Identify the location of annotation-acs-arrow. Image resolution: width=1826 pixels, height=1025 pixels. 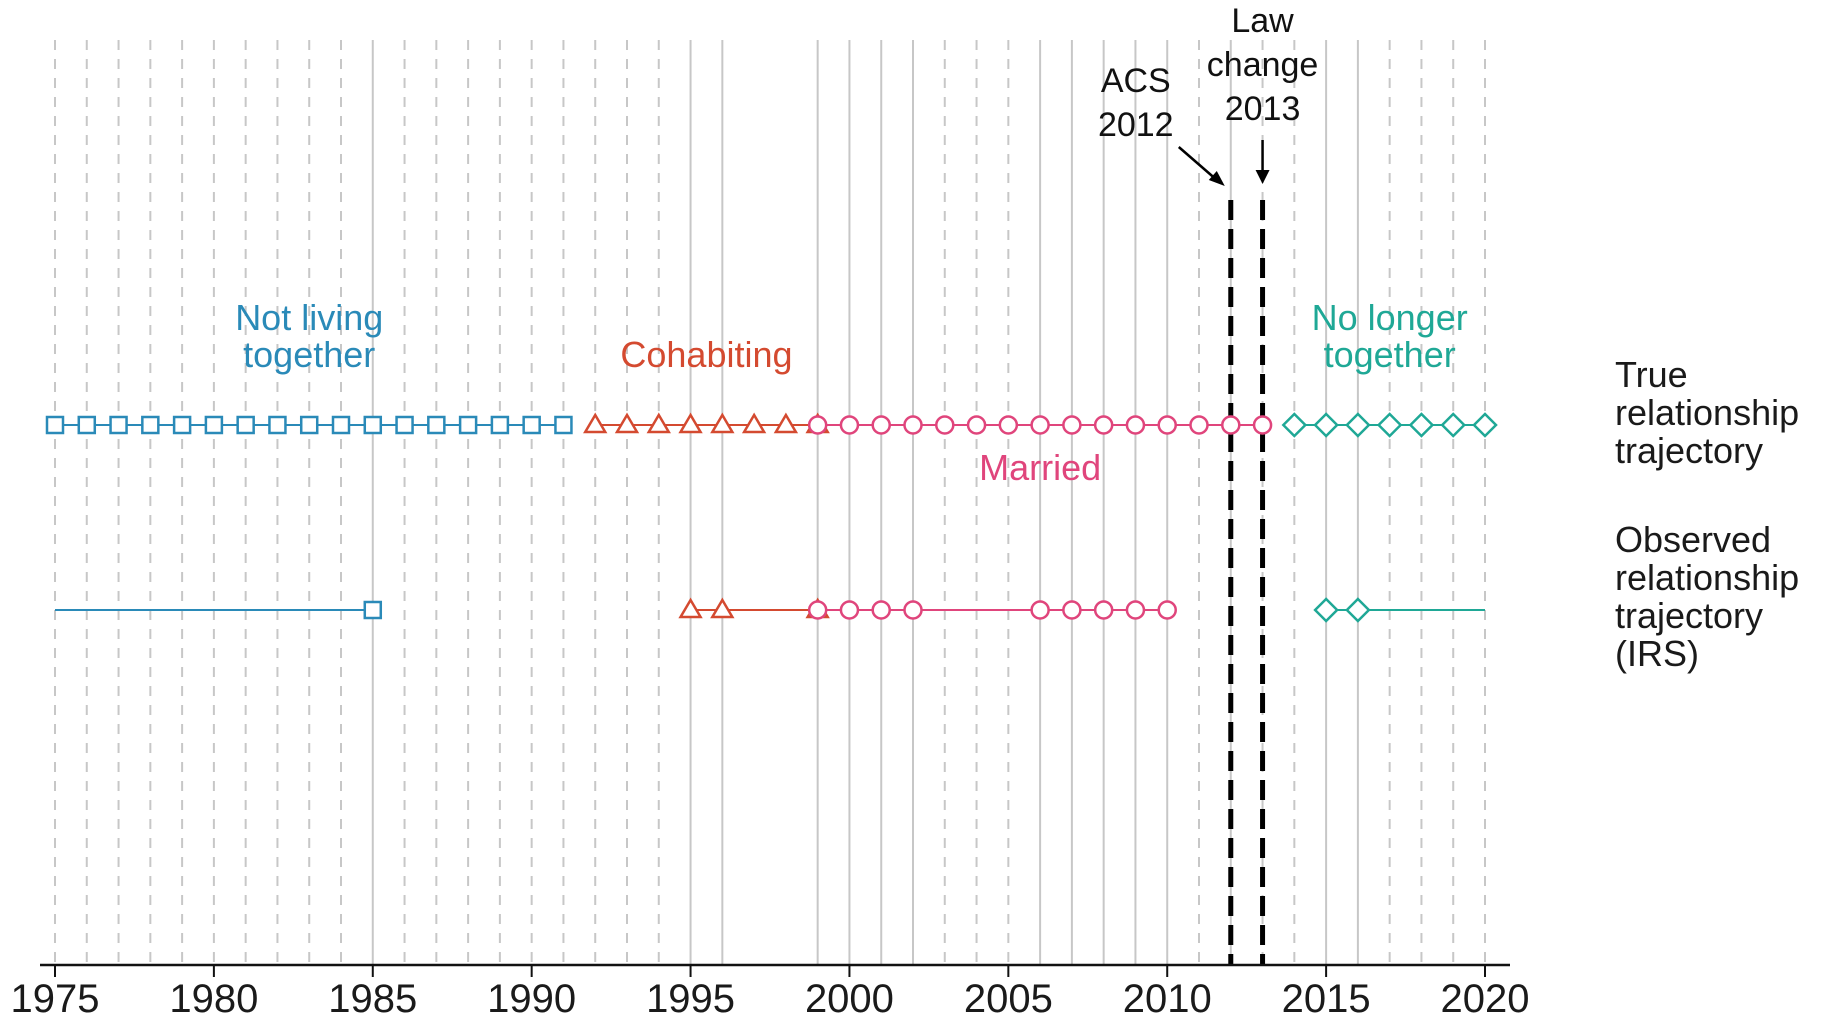
(1197, 163).